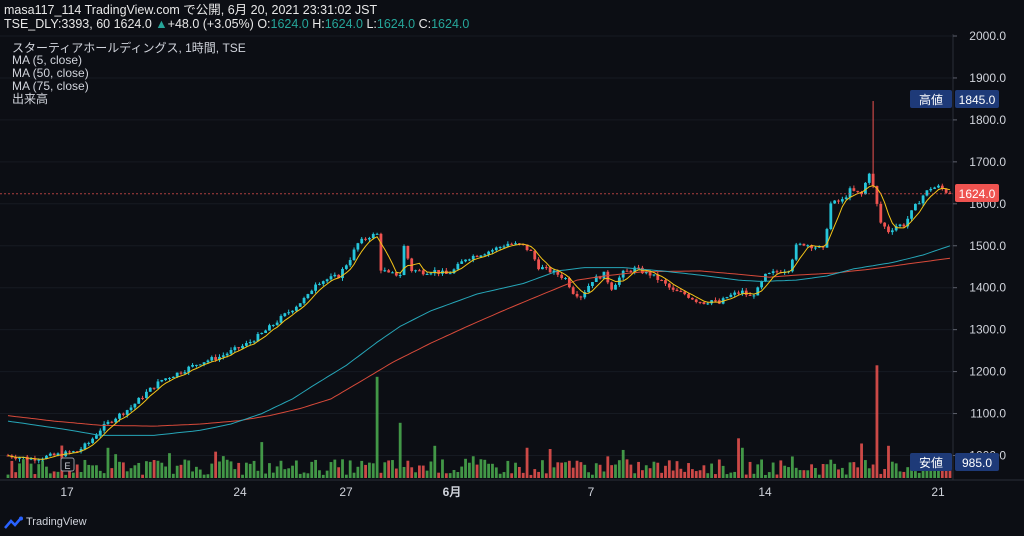 Image resolution: width=1024 pixels, height=536 pixels. Describe the element at coordinates (161, 24) in the screenshot. I see `change-arrow: ▲` at that location.